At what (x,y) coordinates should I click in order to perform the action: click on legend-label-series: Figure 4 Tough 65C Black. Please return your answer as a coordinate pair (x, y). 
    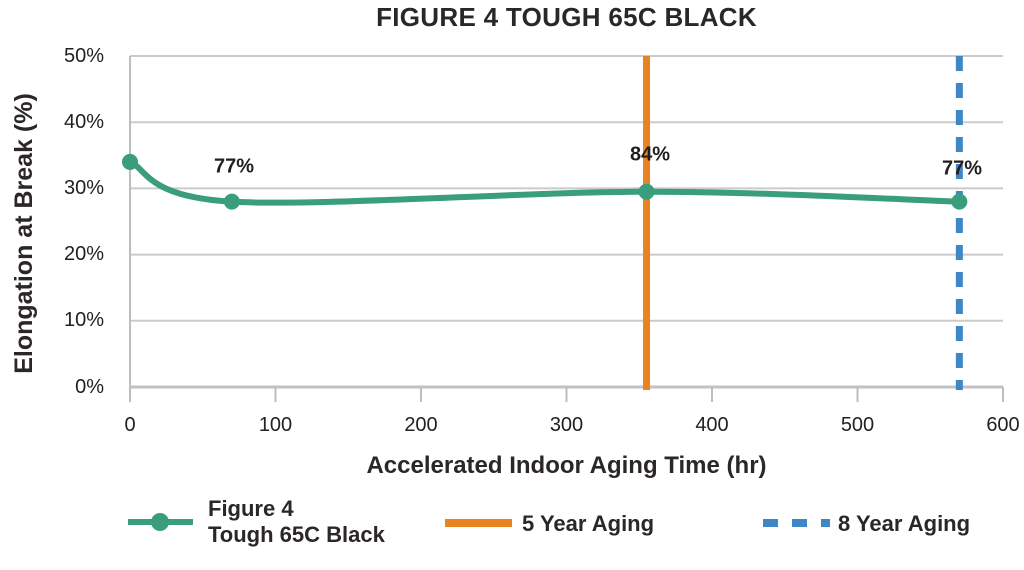
    Looking at the image, I should click on (296, 522).